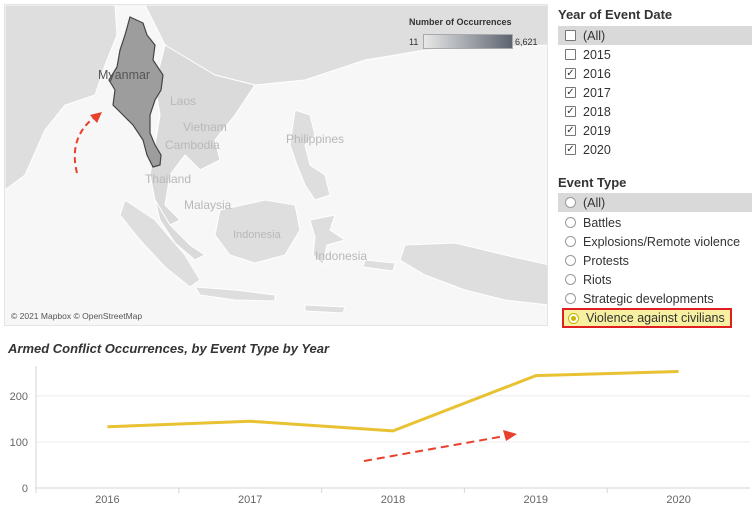 This screenshot has width=756, height=515. Describe the element at coordinates (655, 318) in the screenshot. I see `event-option-label: Violence against civilians` at that location.